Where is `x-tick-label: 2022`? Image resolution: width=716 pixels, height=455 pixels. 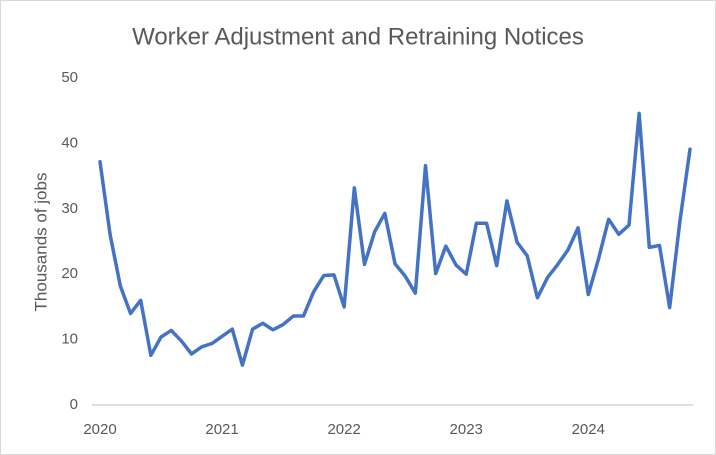
x-tick-label: 2022 is located at coordinates (343, 429).